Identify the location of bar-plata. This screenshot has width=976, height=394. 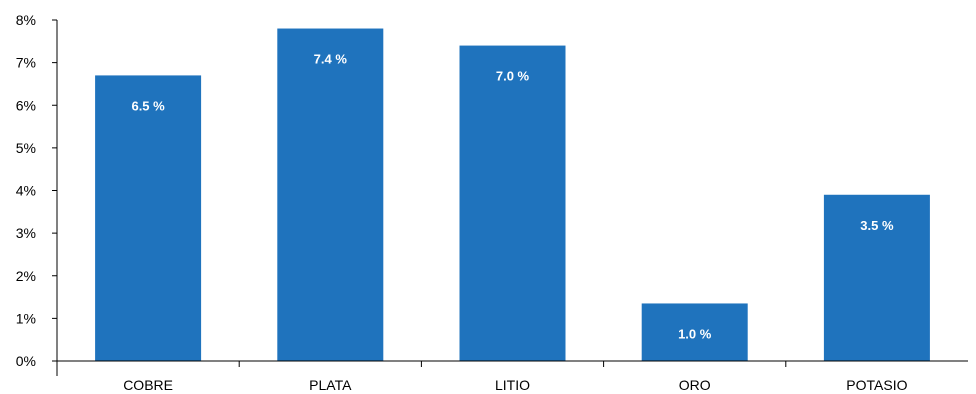
(330, 195).